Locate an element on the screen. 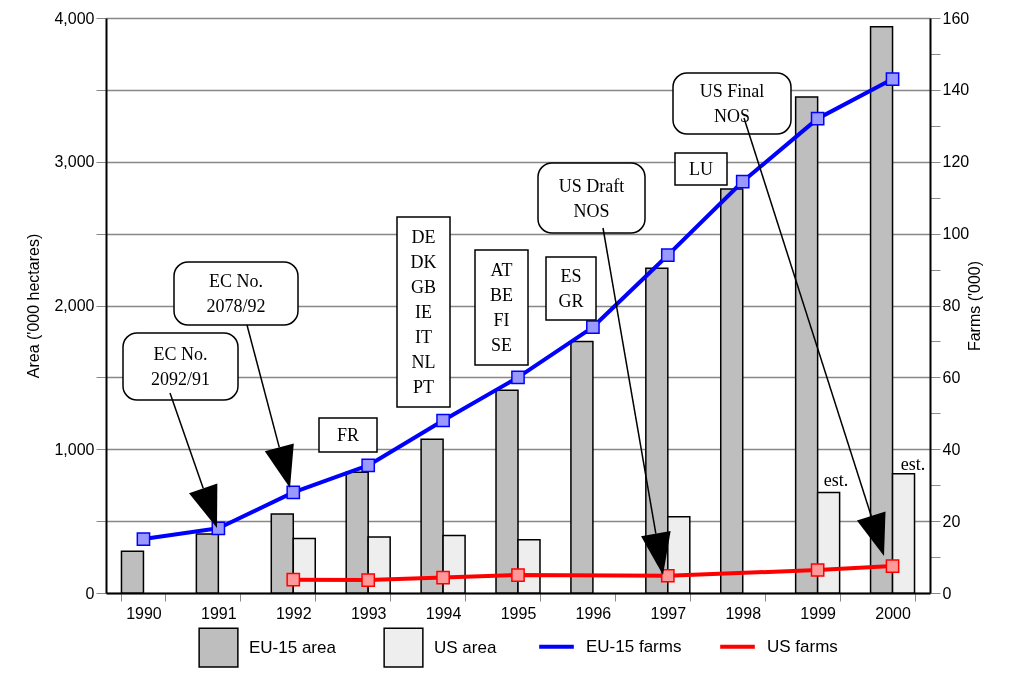 The image size is (1011, 675). legend-label: US area is located at coordinates (465, 647).